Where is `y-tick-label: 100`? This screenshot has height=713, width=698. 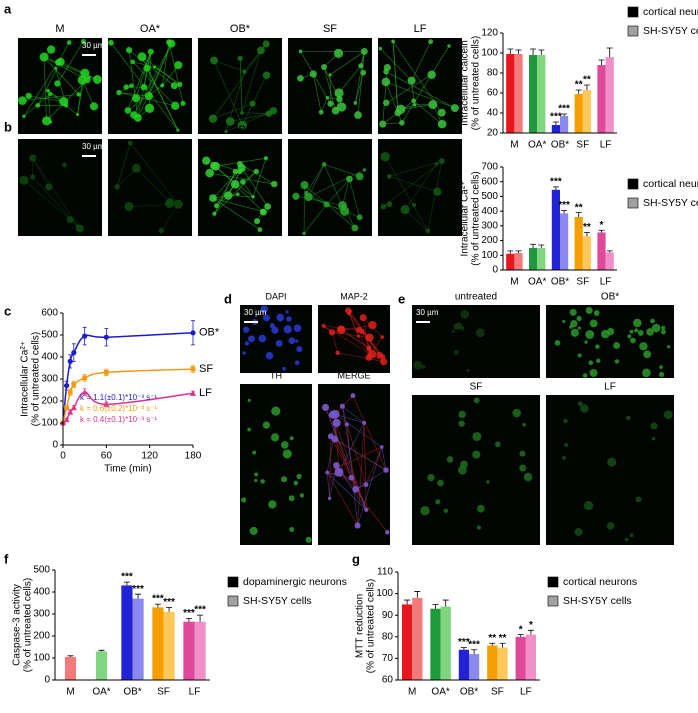
y-tick-label: 100 is located at coordinates (489, 53).